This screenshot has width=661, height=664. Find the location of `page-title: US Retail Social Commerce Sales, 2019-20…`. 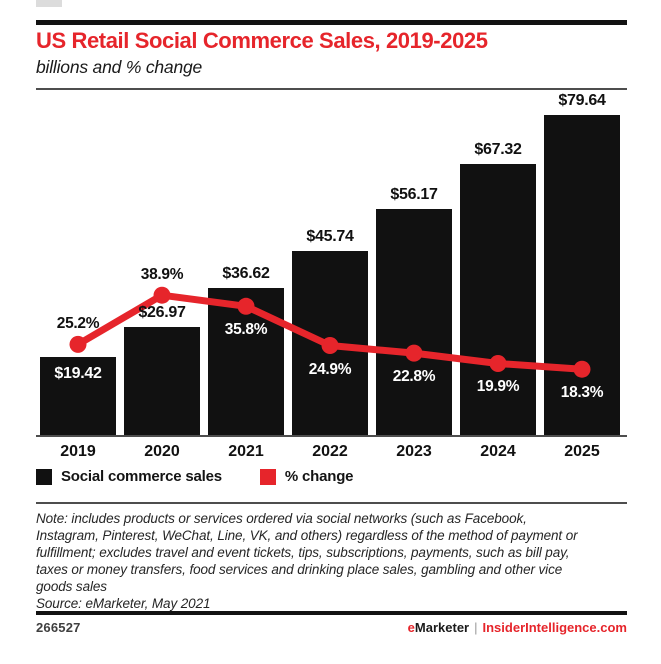

page-title: US Retail Social Commerce Sales, 2019-20… is located at coordinates (262, 40).